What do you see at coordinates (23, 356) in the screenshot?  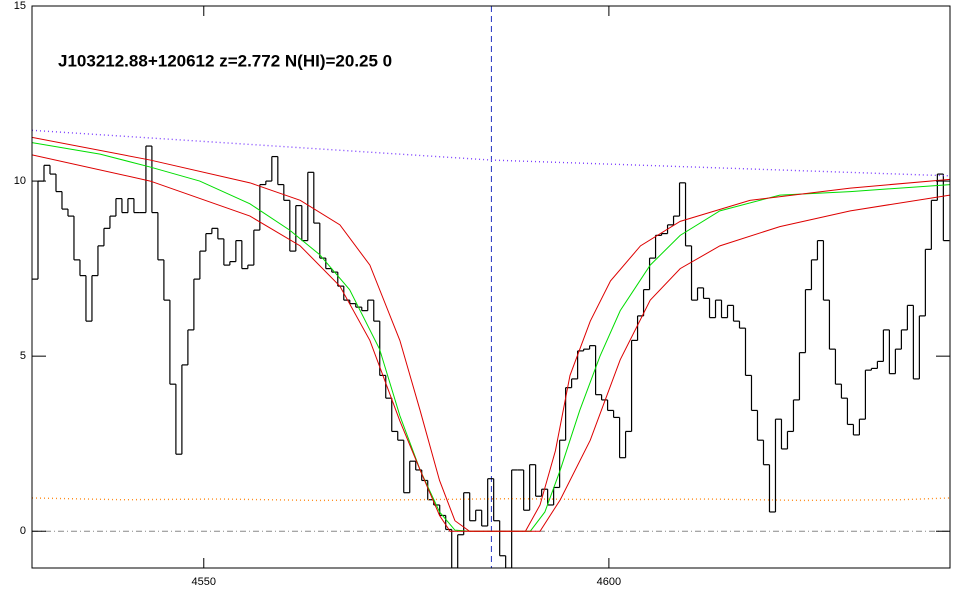 I see `y-tick-label: 5` at bounding box center [23, 356].